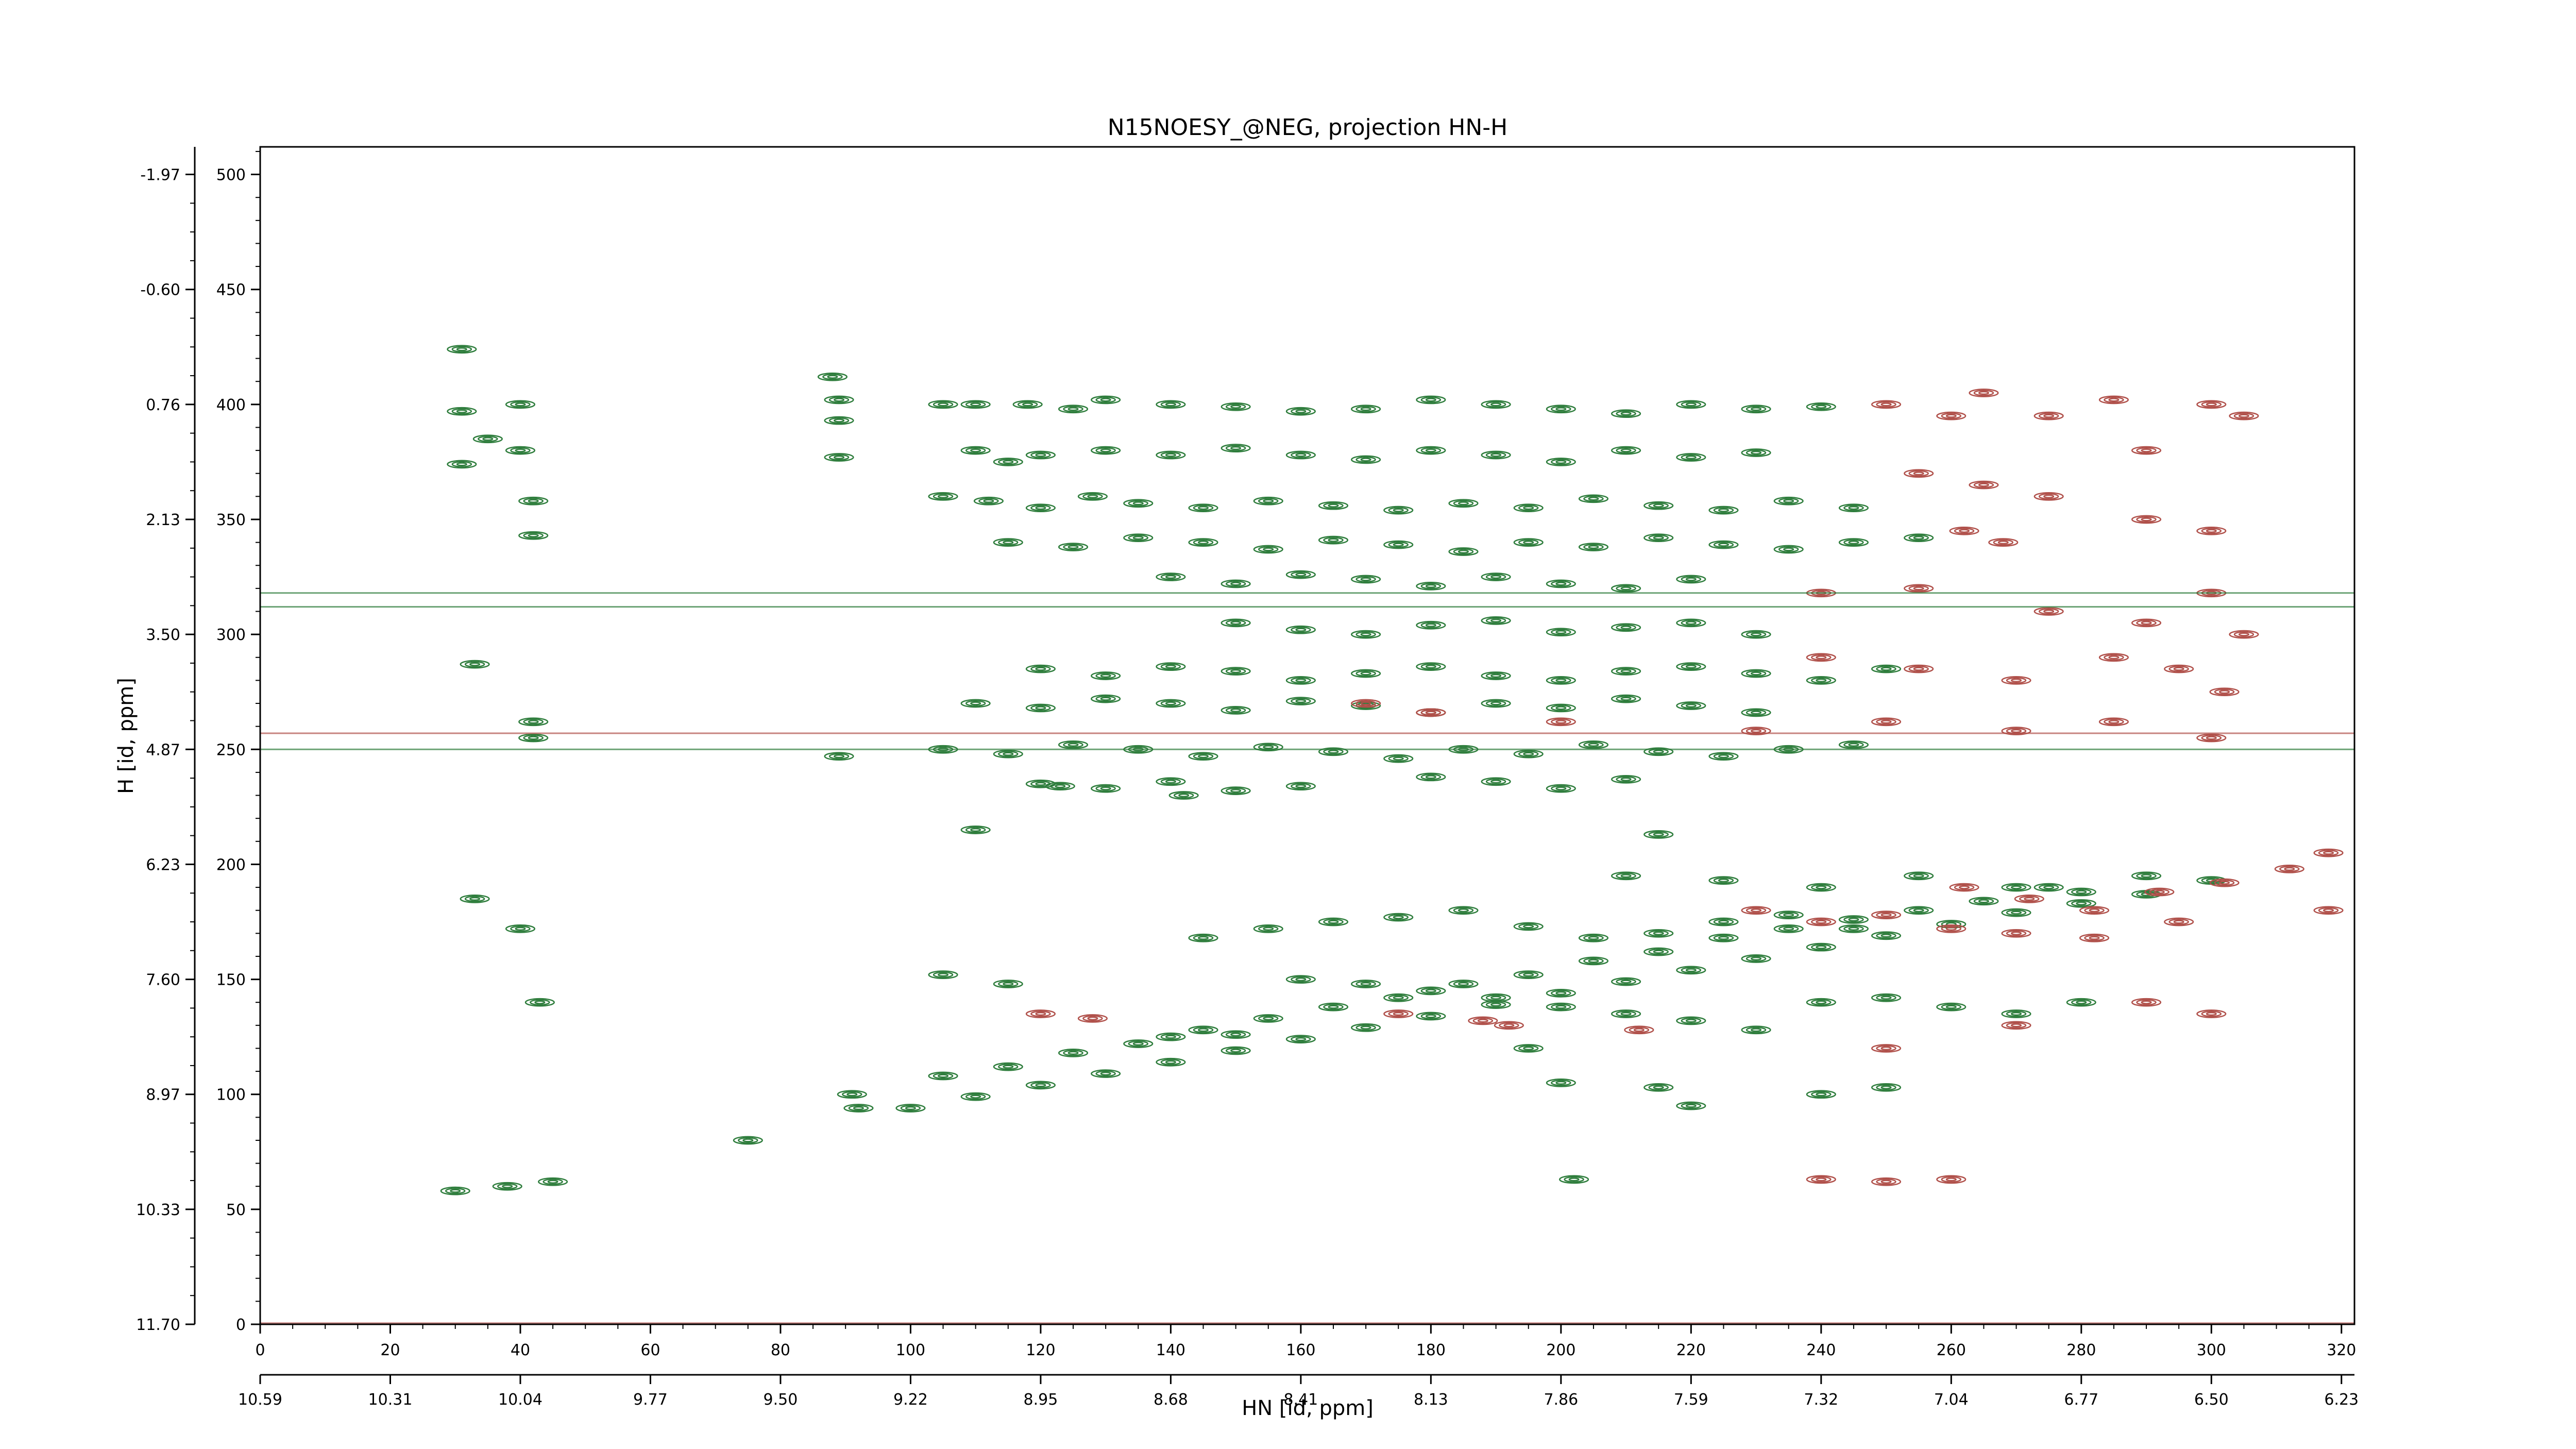 The width and height of the screenshot is (2576, 1449). I want to click on x-index-tick-label: 260, so click(1951, 1350).